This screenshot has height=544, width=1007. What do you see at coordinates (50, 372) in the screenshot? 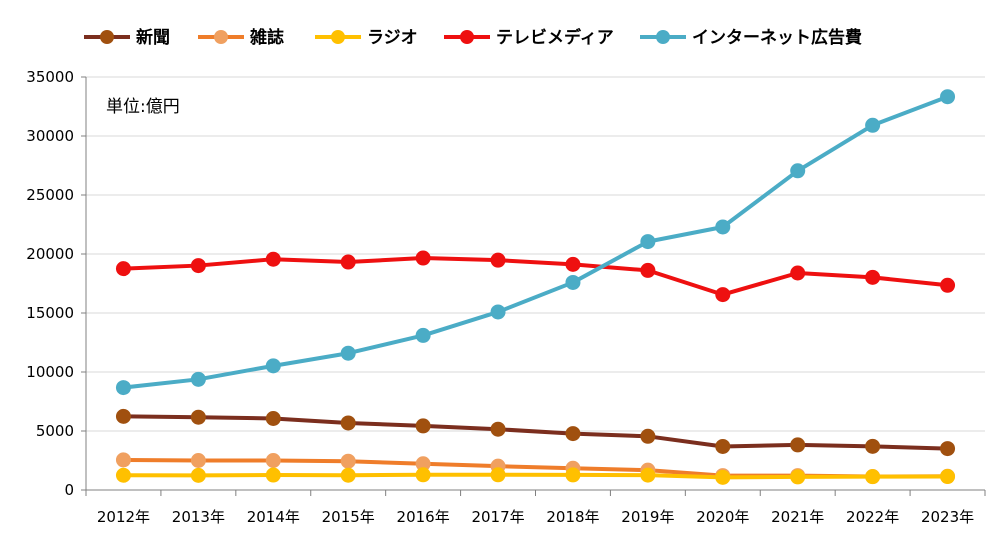
I see `y-tick-label: 10000` at bounding box center [50, 372].